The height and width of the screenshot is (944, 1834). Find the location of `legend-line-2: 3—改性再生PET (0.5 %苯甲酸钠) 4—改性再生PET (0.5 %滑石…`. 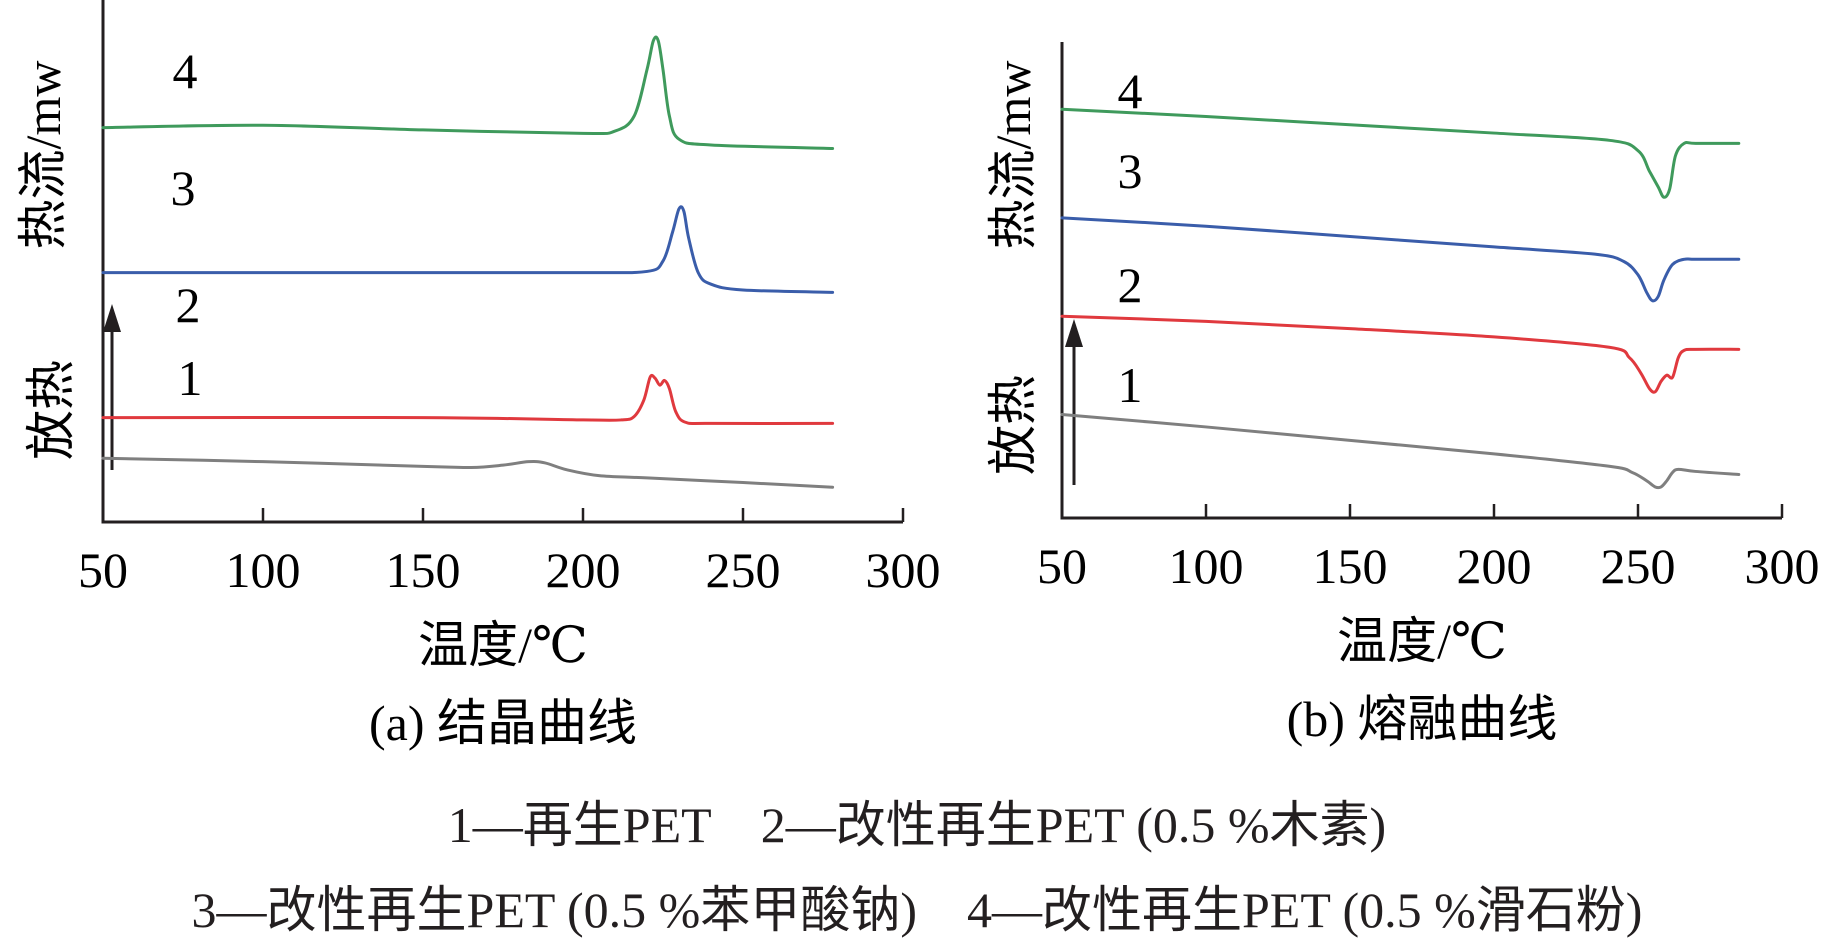

legend-line-2: 3—改性再生PET (0.5 %苯甲酸钠) 4—改性再生PET (0.5 %滑石… is located at coordinates (917, 910).